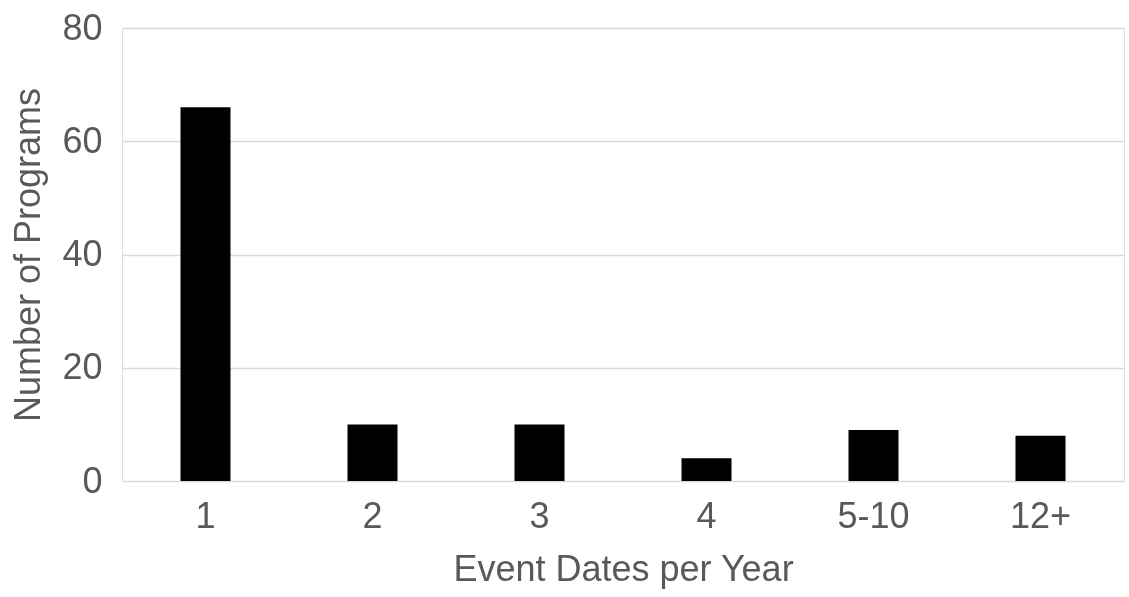 The image size is (1129, 597). What do you see at coordinates (706, 515) in the screenshot?
I see `x-tick-label: 4` at bounding box center [706, 515].